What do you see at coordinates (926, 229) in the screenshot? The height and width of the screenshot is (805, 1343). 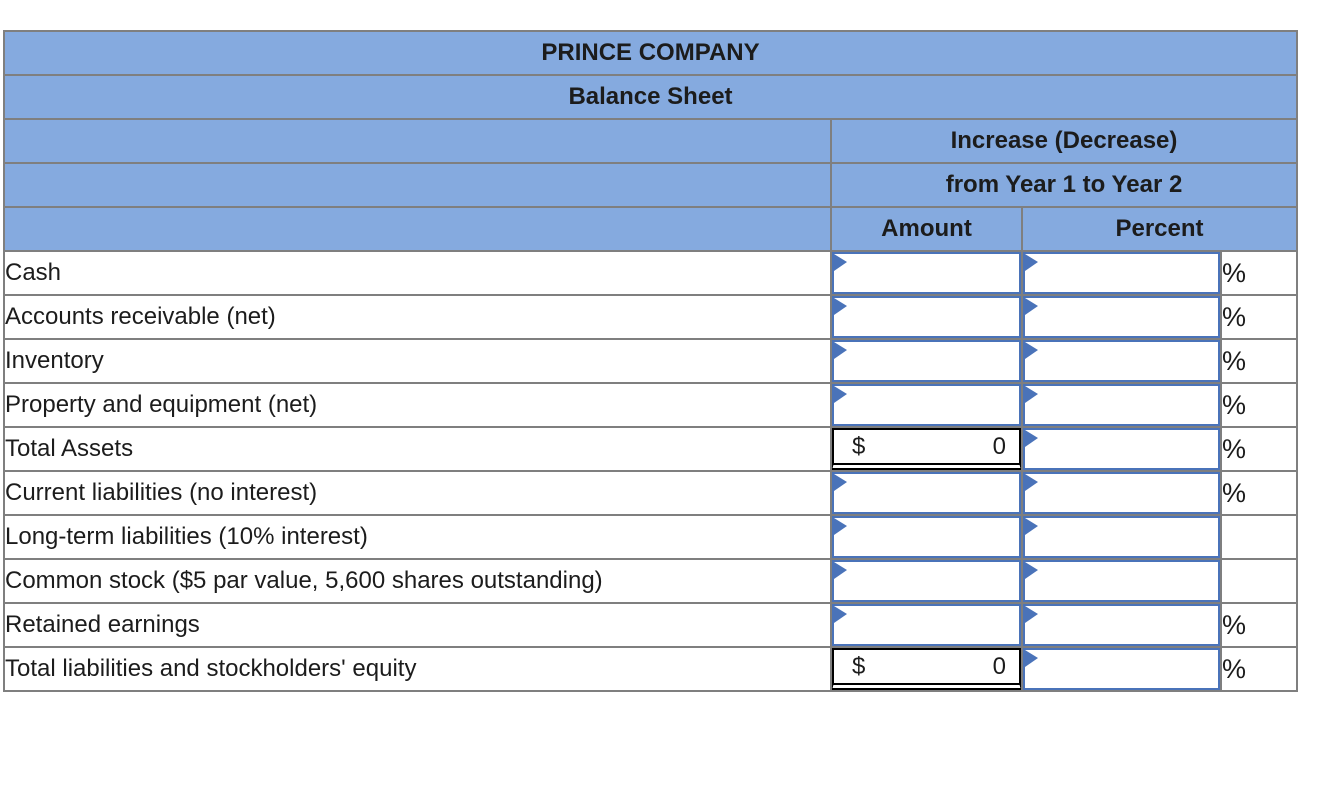 I see `amount-column-header: Amount` at bounding box center [926, 229].